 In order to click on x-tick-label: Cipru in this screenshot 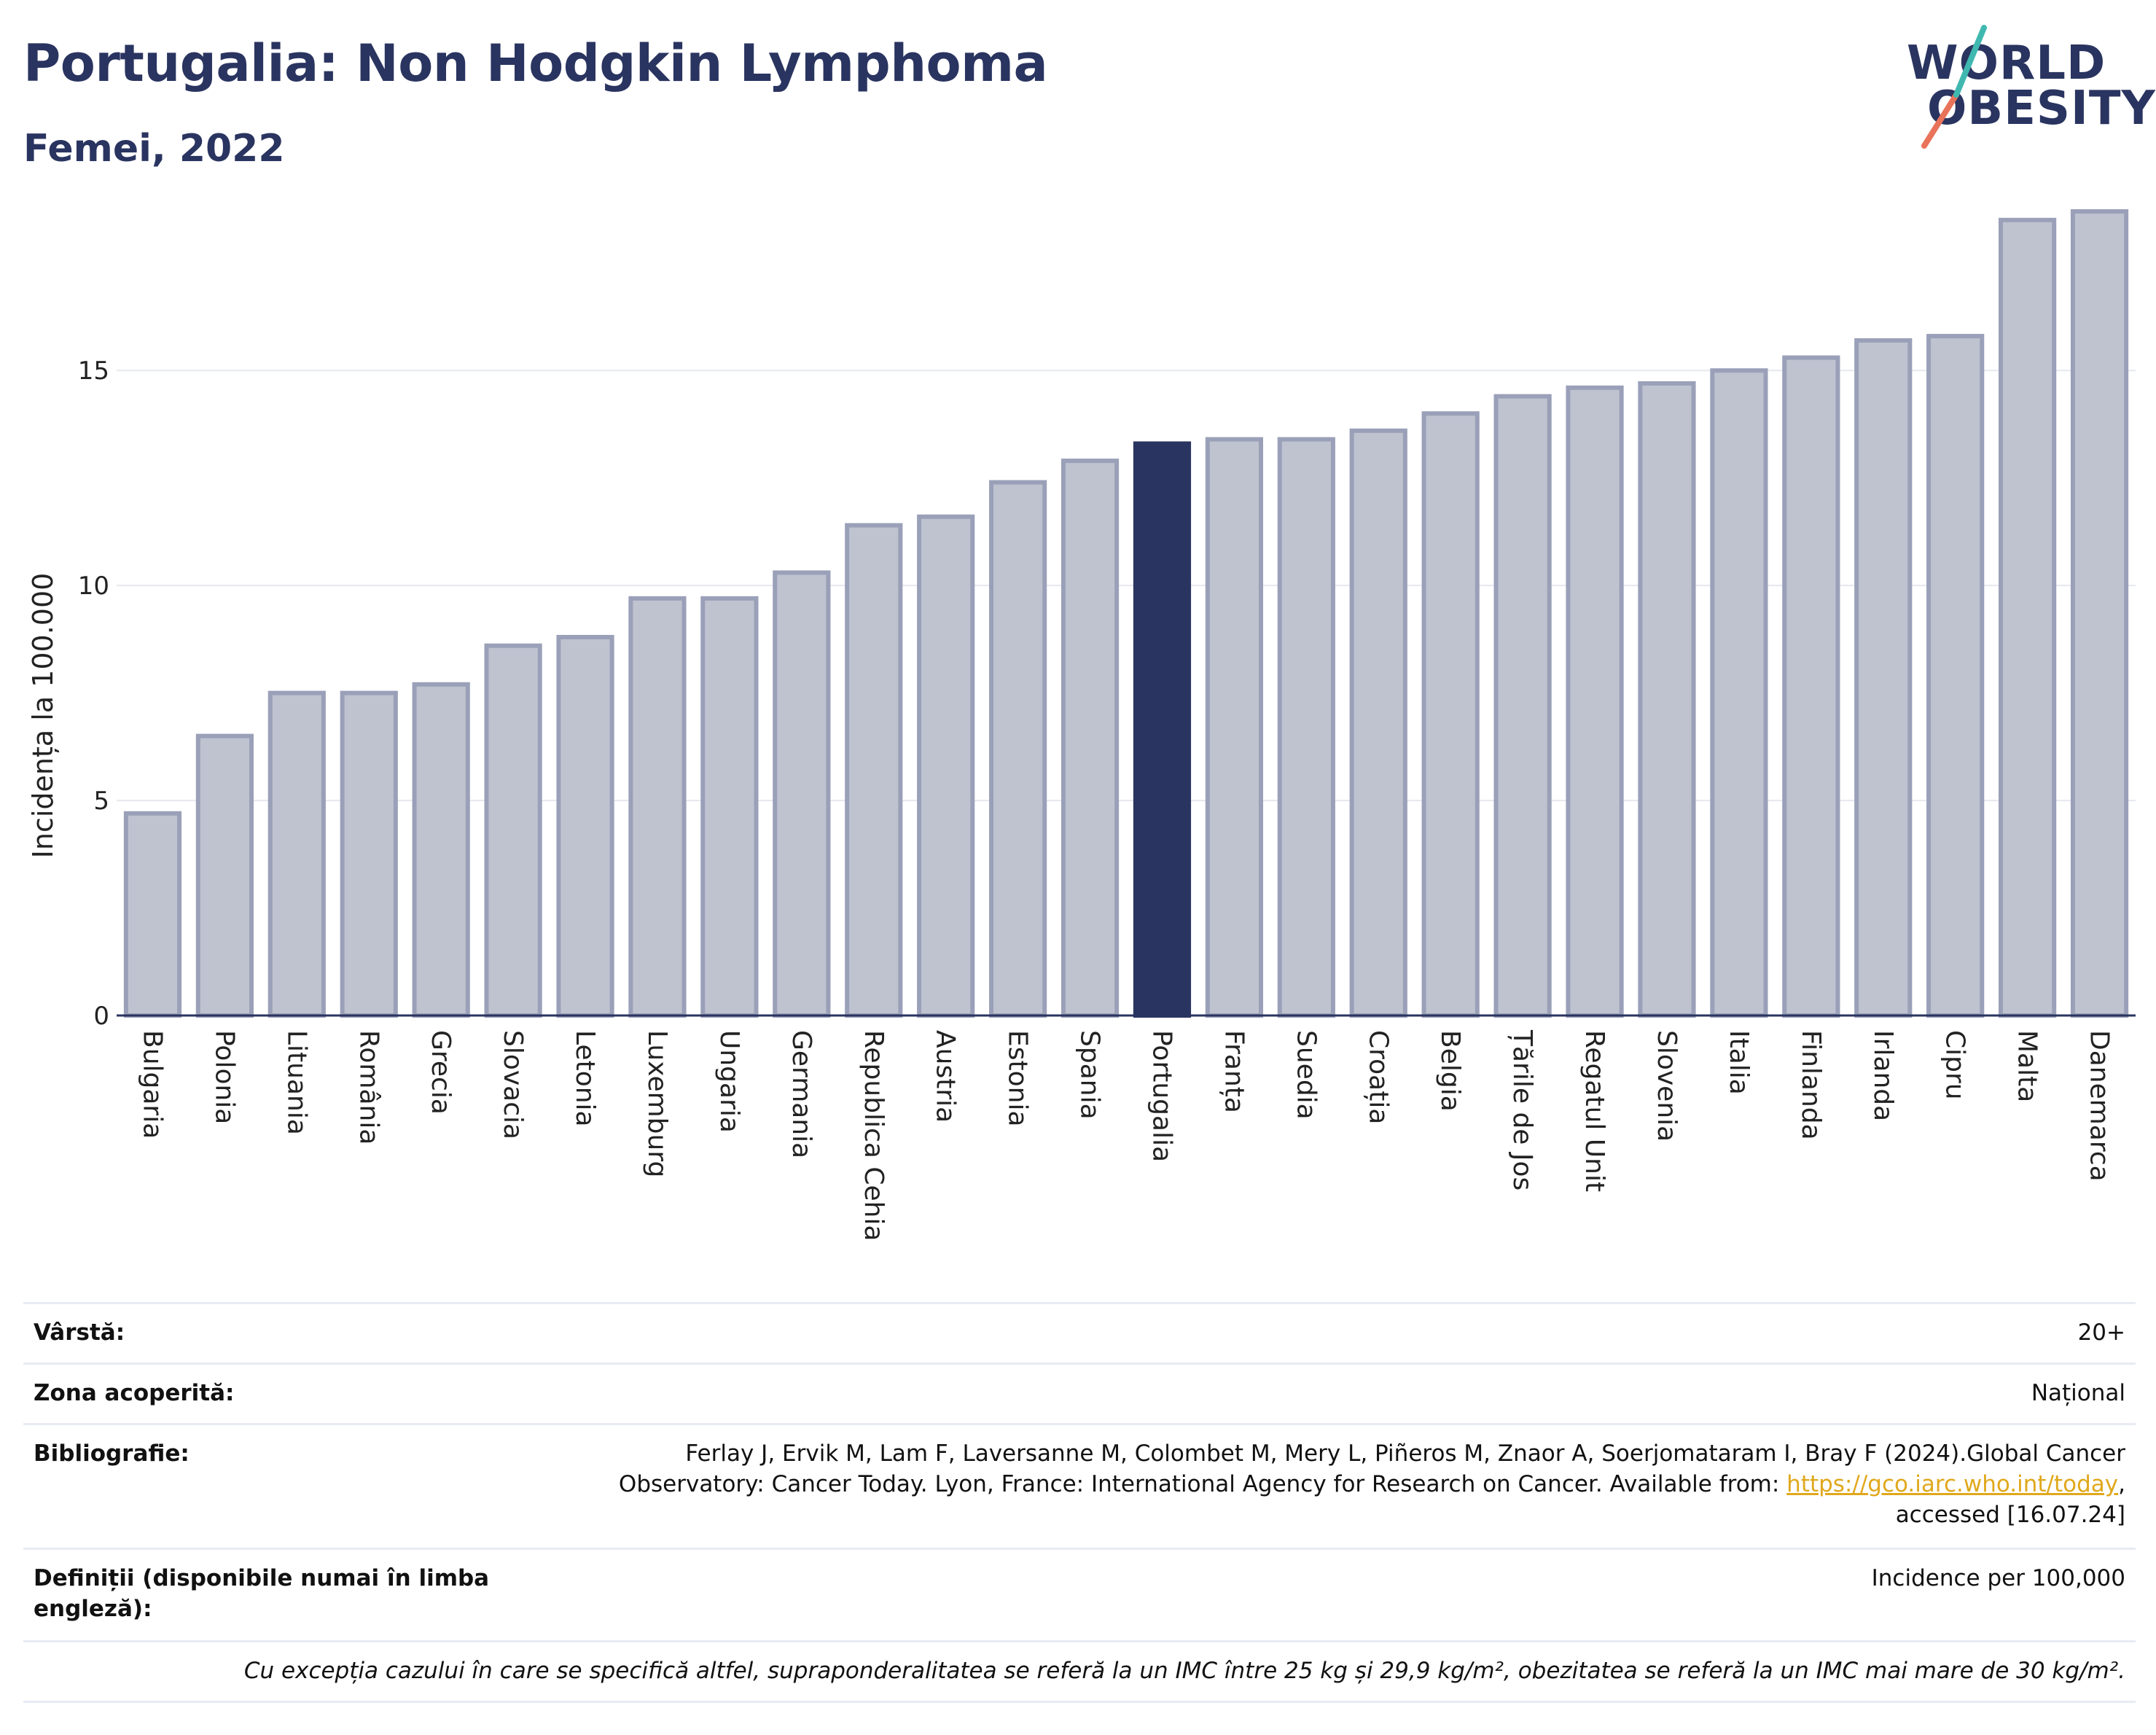, I will do `click(1955, 1065)`.